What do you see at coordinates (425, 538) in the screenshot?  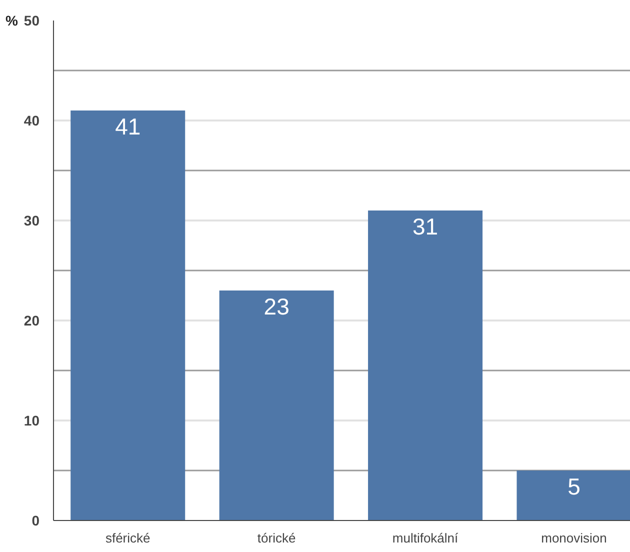 I see `x-tick-label: multifokální` at bounding box center [425, 538].